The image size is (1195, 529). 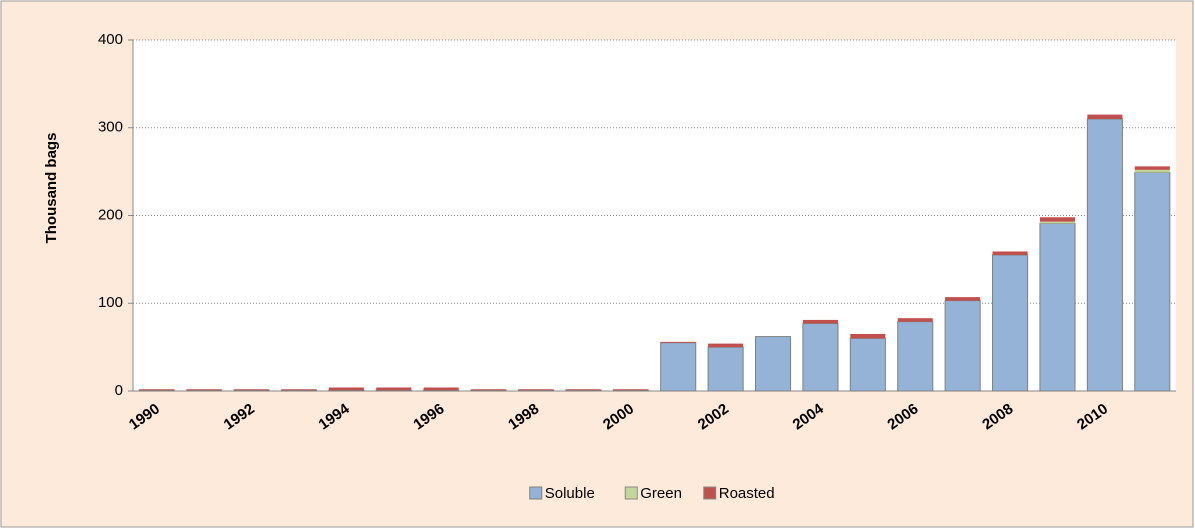 What do you see at coordinates (747, 493) in the screenshot?
I see `legend-label: Roasted` at bounding box center [747, 493].